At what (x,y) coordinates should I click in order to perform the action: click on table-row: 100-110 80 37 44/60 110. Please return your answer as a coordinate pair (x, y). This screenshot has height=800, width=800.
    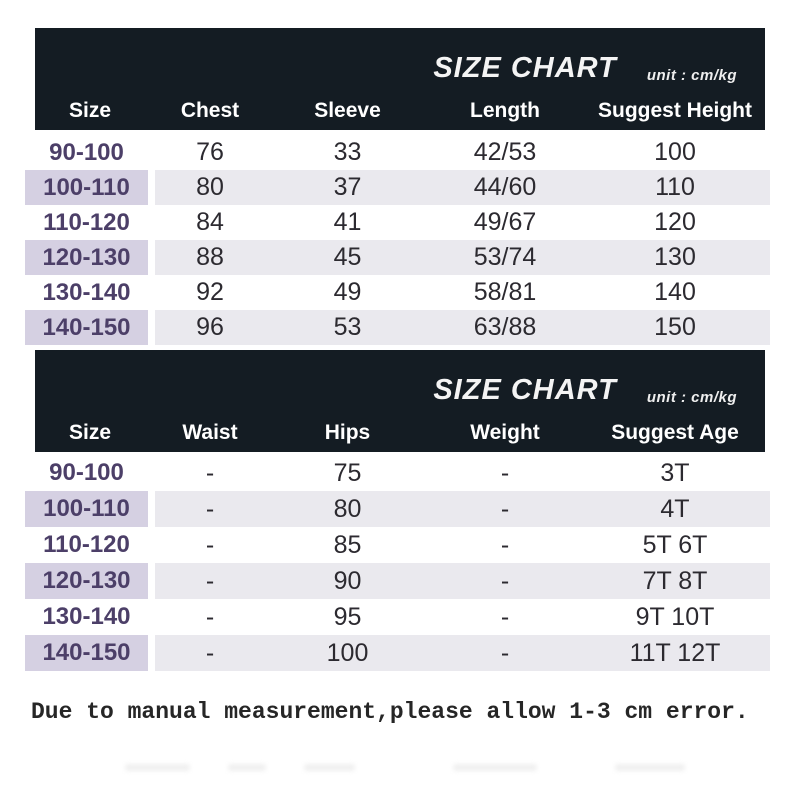
    Looking at the image, I should click on (397, 187).